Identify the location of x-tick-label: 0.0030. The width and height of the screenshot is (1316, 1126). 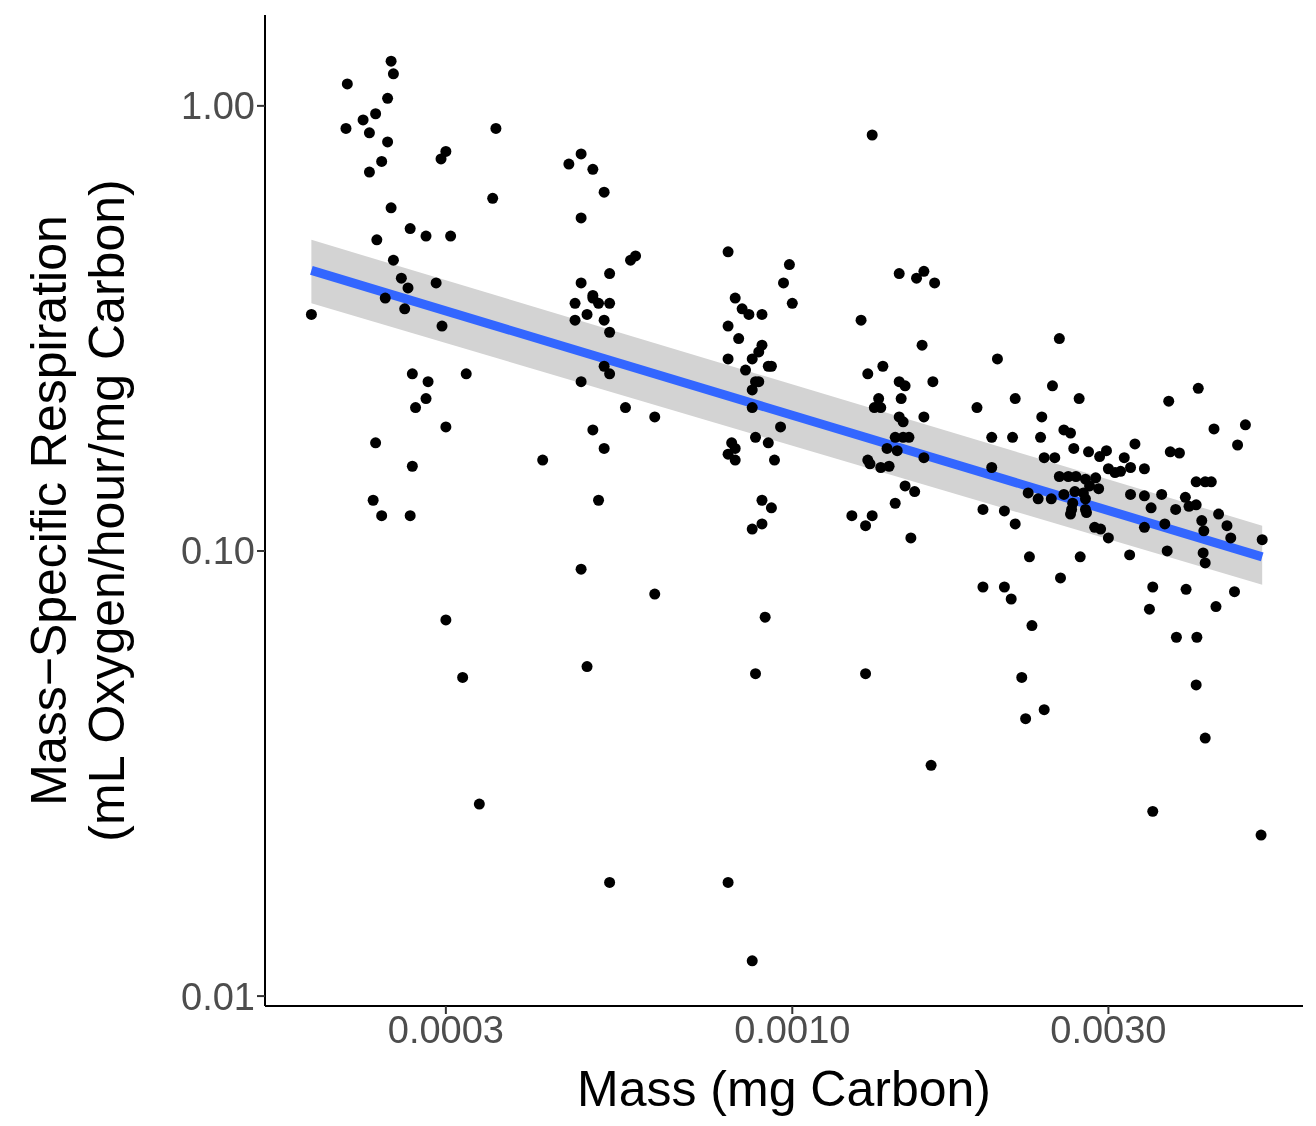
(1108, 1029).